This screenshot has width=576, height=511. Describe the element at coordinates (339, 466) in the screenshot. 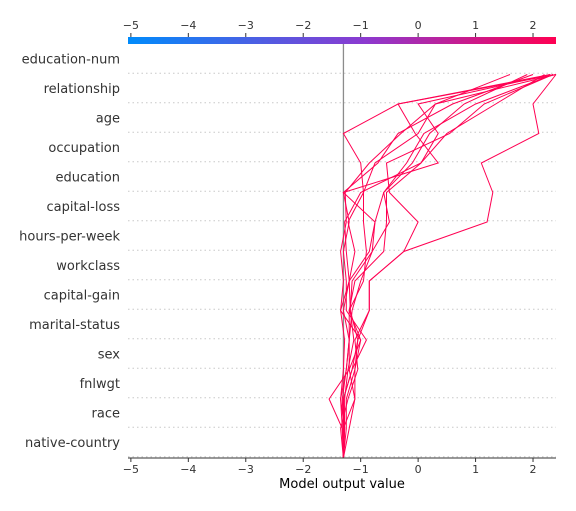

I see `bottom-x-axis: −5 −4 −3 −2 −1 0 1 2` at that location.